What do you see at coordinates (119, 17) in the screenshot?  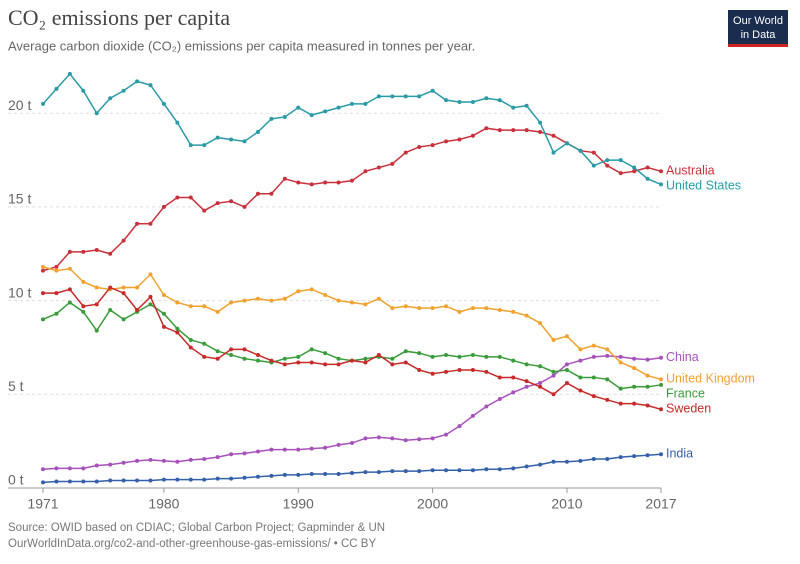 I see `chart-title: CO₂ emissions per capita` at bounding box center [119, 17].